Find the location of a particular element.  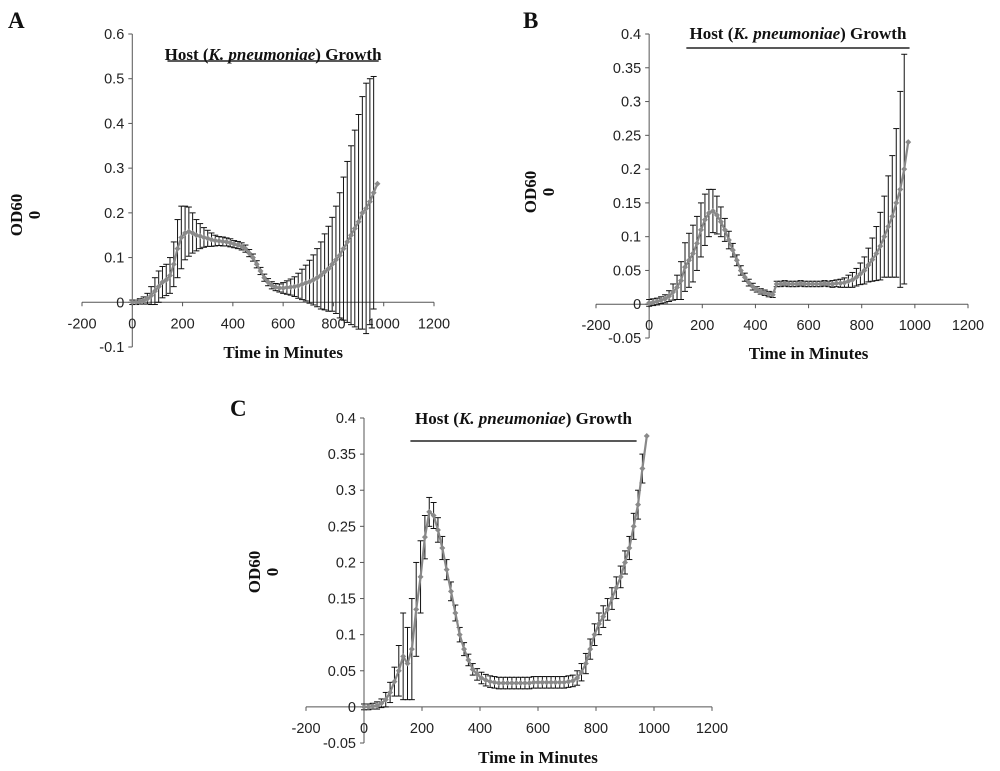

y-tick-label: 0.3 is located at coordinates (346, 491).